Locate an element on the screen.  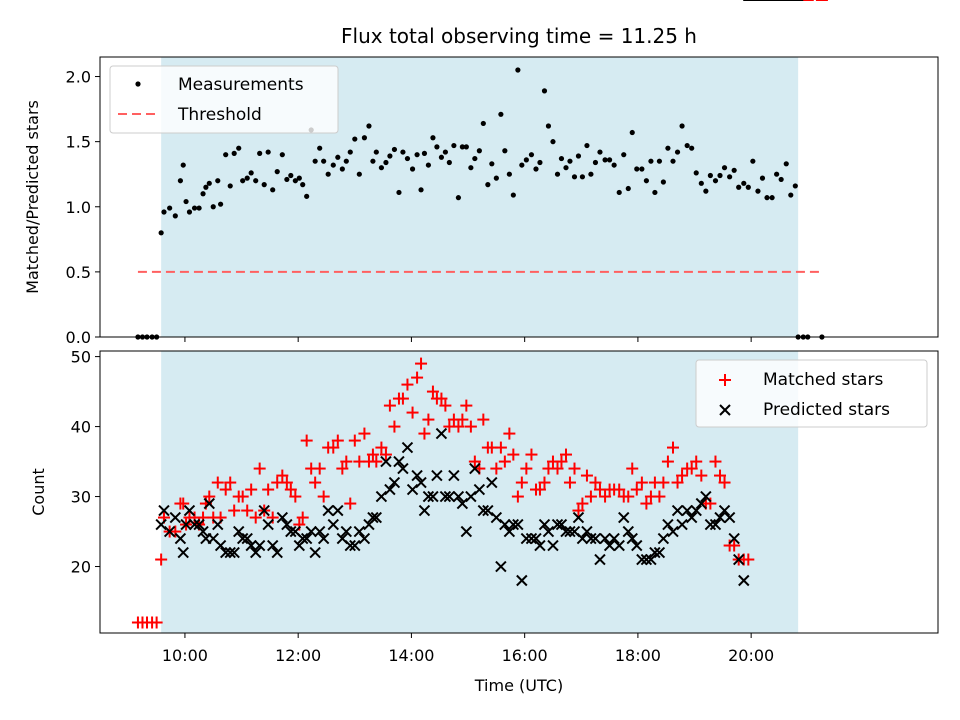
x-tick-label: 18:00 is located at coordinates (638, 655).